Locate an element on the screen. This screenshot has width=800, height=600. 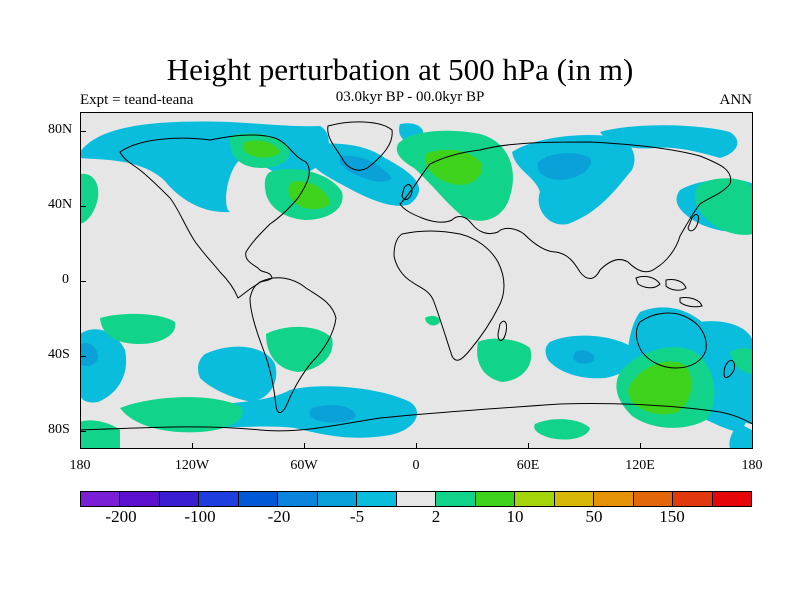
coast-australia is located at coordinates (671, 340).